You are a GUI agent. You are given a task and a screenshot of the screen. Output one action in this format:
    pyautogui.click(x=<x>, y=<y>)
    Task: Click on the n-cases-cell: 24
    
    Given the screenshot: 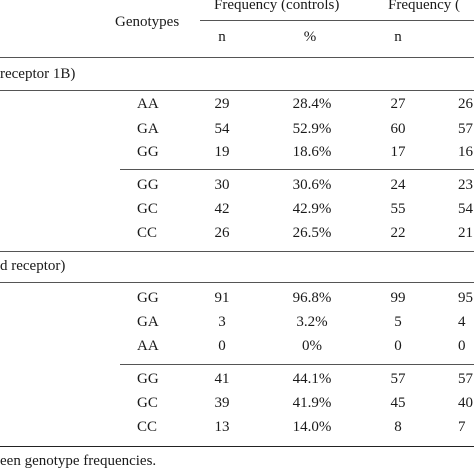 What is the action you would take?
    pyautogui.click(x=398, y=185)
    